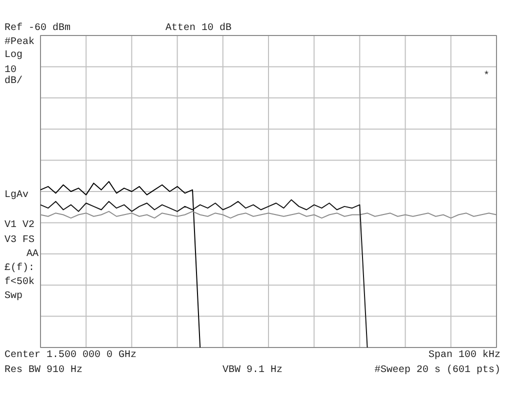 Image resolution: width=506 pixels, height=393 pixels. What do you see at coordinates (19, 240) in the screenshot?
I see `text: V3 FS` at bounding box center [19, 240].